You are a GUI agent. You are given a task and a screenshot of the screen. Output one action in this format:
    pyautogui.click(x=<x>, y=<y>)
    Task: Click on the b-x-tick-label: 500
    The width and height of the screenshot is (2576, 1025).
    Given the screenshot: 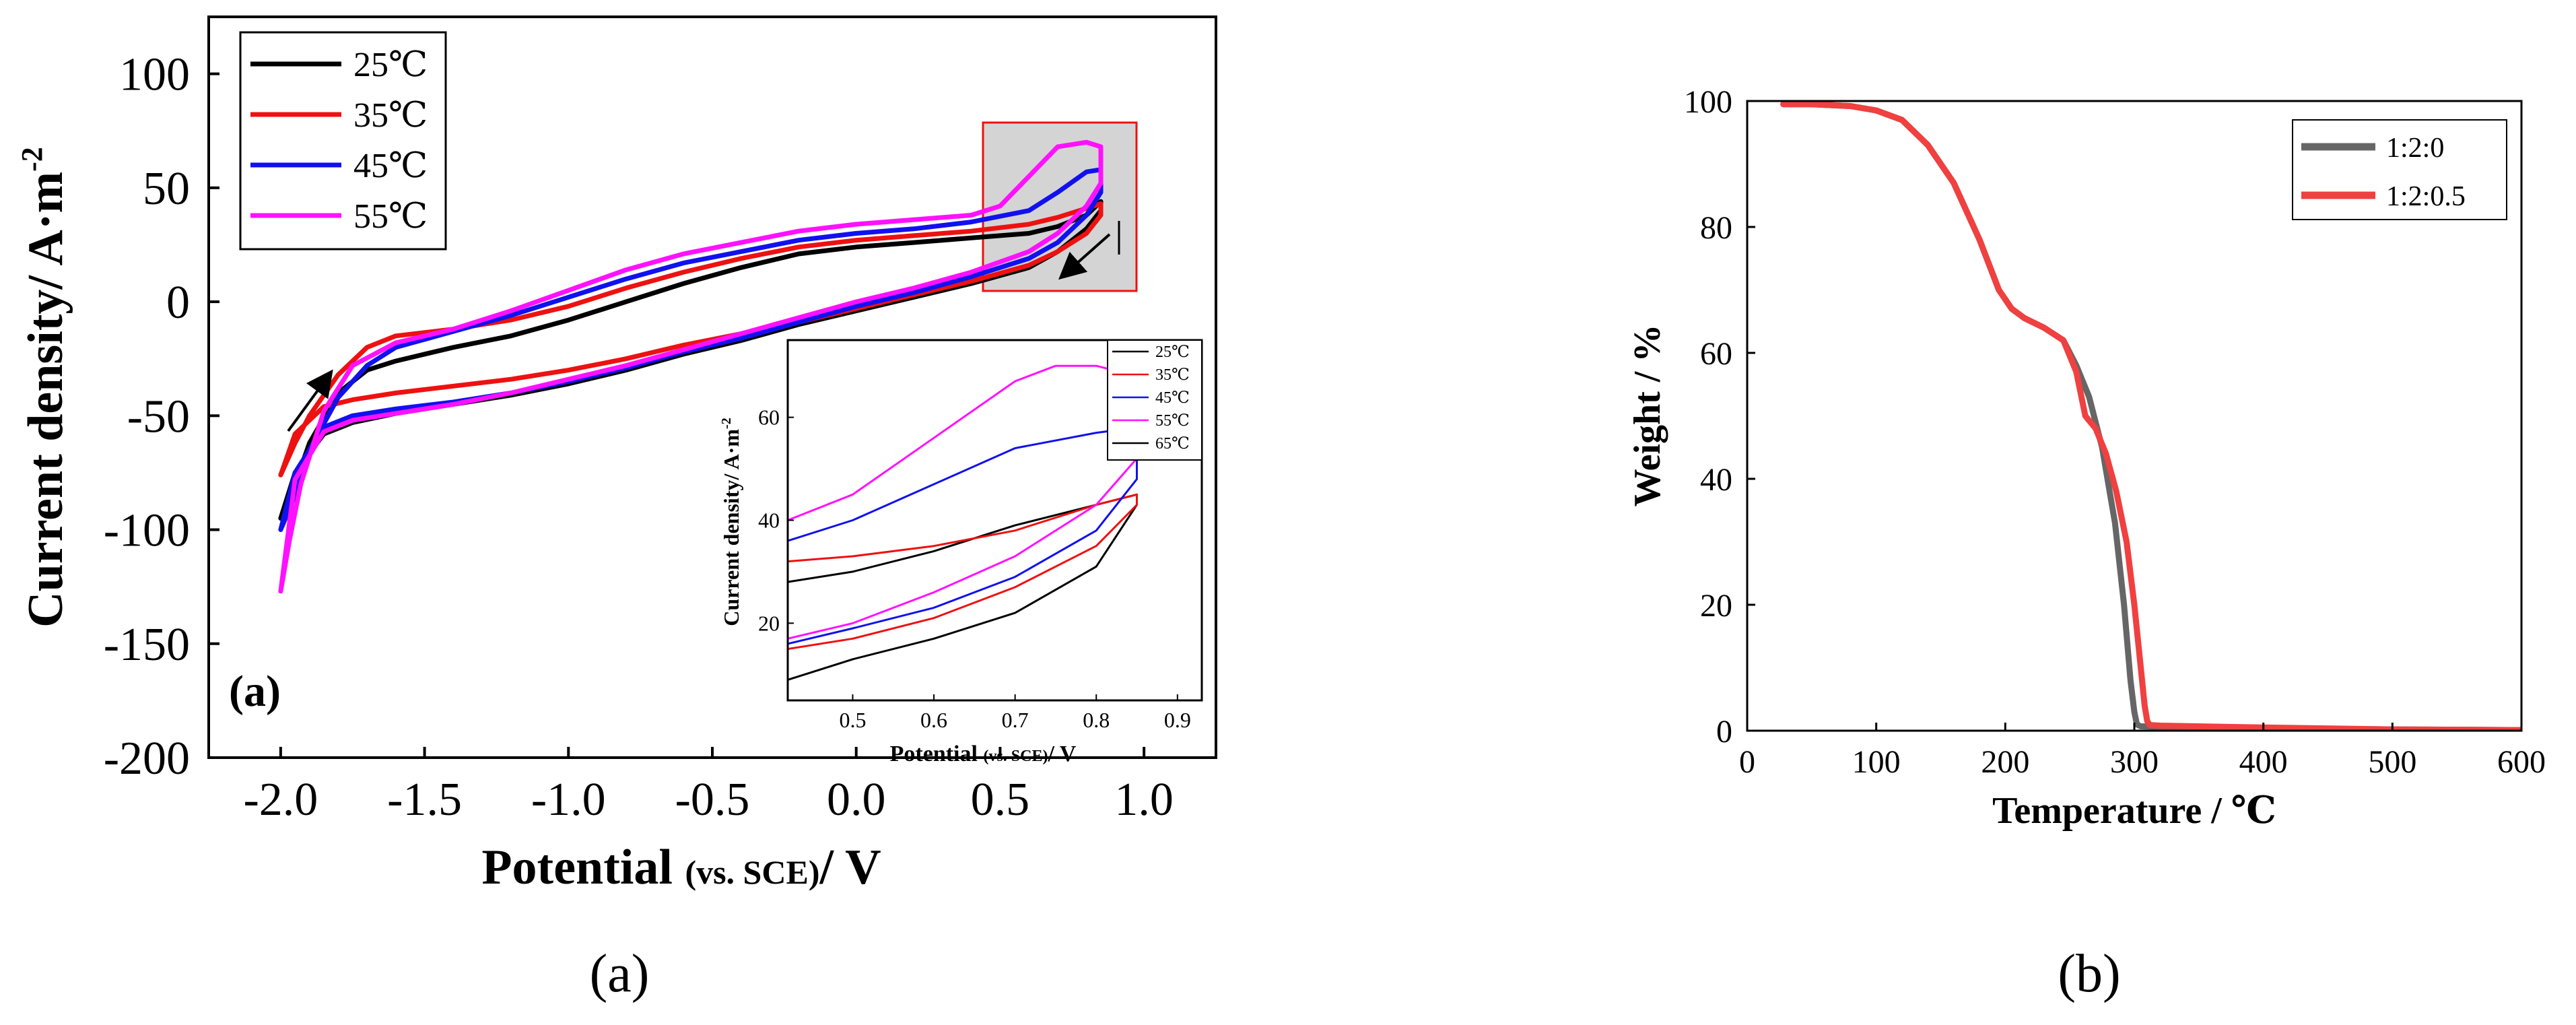 What is the action you would take?
    pyautogui.click(x=2392, y=762)
    